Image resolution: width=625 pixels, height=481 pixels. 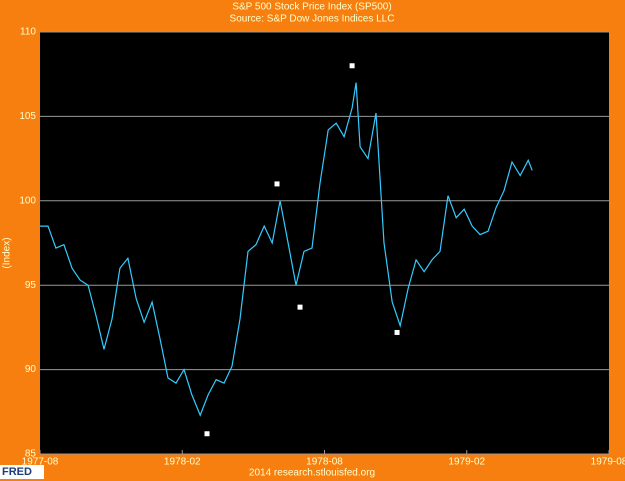 I want to click on x-tick-label: 1977-08, so click(x=40, y=462).